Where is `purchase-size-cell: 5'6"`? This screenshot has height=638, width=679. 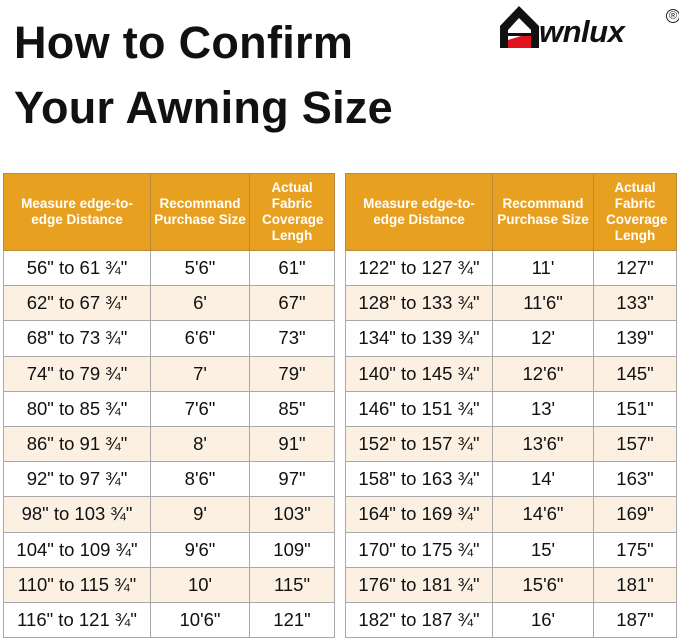
purchase-size-cell: 5'6" is located at coordinates (200, 268).